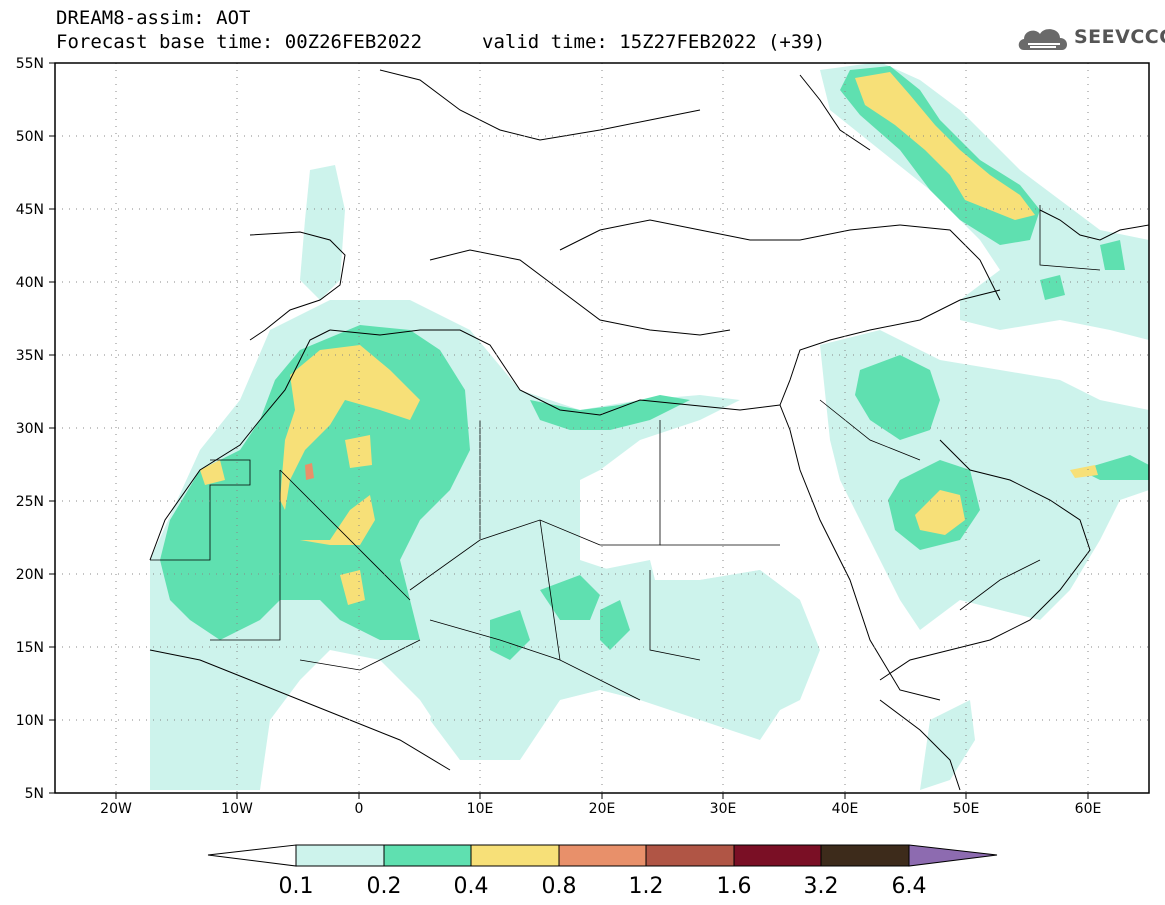 Image resolution: width=1165 pixels, height=905 pixels. I want to click on forecast-base-time: Forecast base time: 00Z26FEB2022, so click(239, 42).